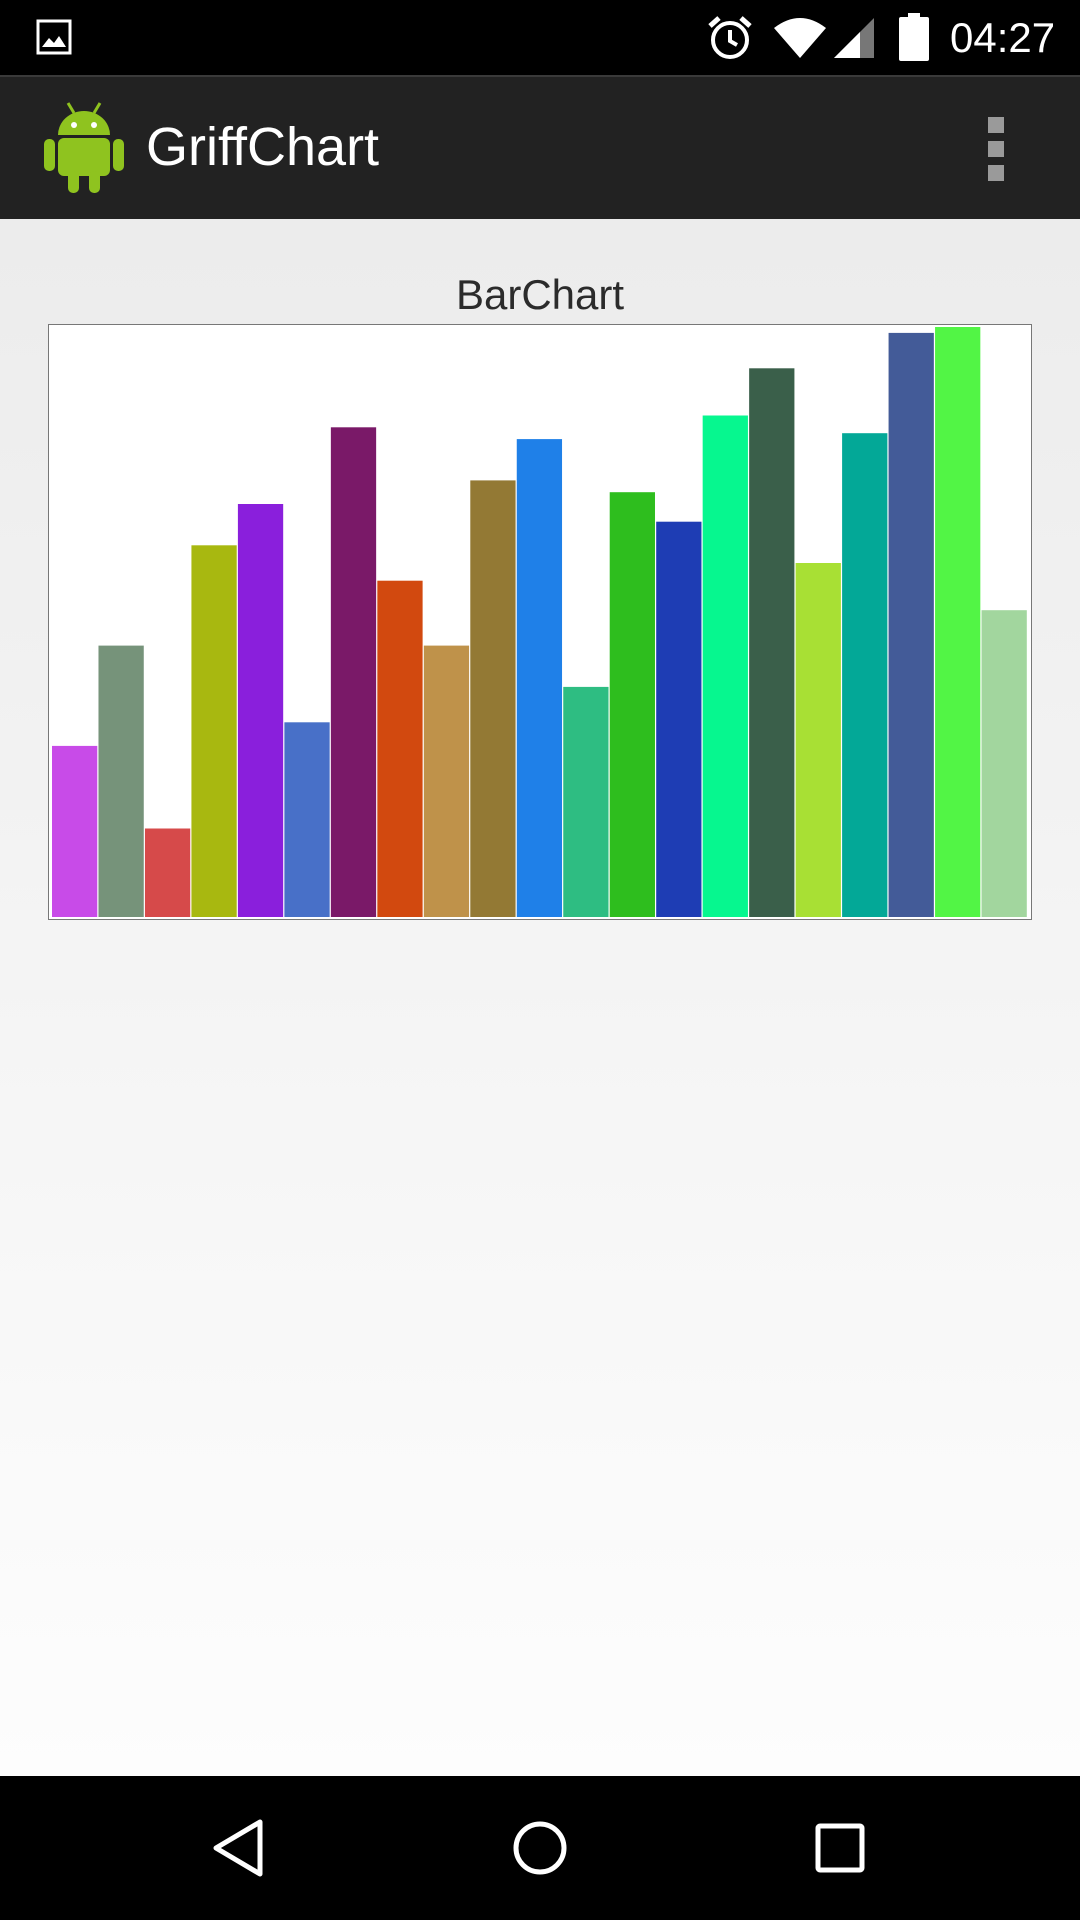 This screenshot has height=1920, width=1080. Describe the element at coordinates (84, 147) in the screenshot. I see `android-robot-icon` at that location.